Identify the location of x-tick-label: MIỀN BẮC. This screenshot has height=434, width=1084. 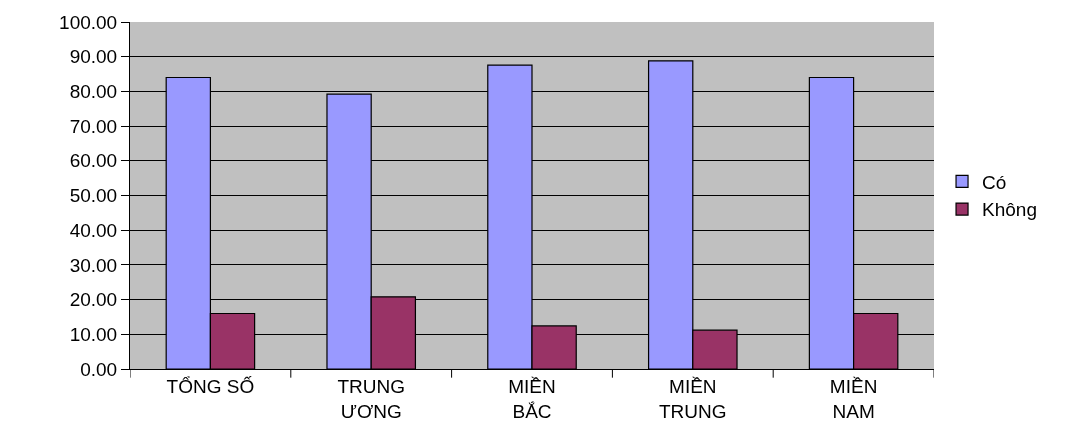
(532, 398).